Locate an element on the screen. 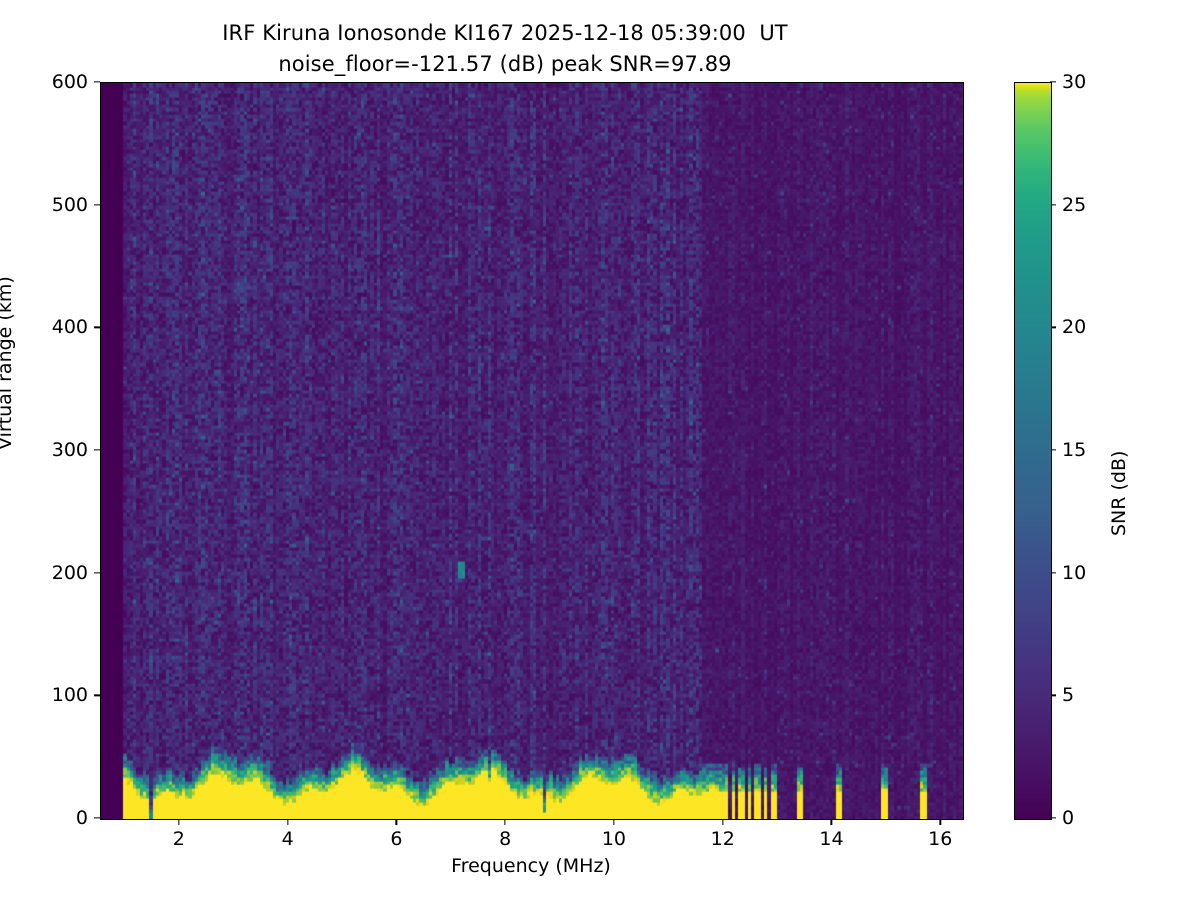  colorbar is located at coordinates (1033, 451).